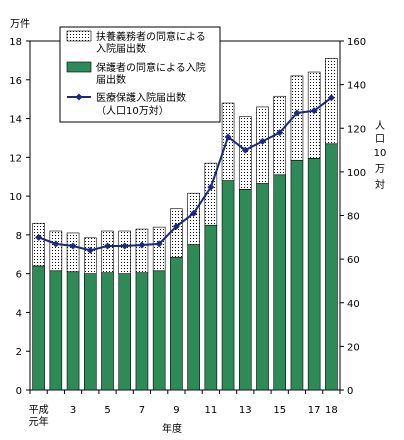  What do you see at coordinates (176, 410) in the screenshot?
I see `x-tick-label: 9` at bounding box center [176, 410].